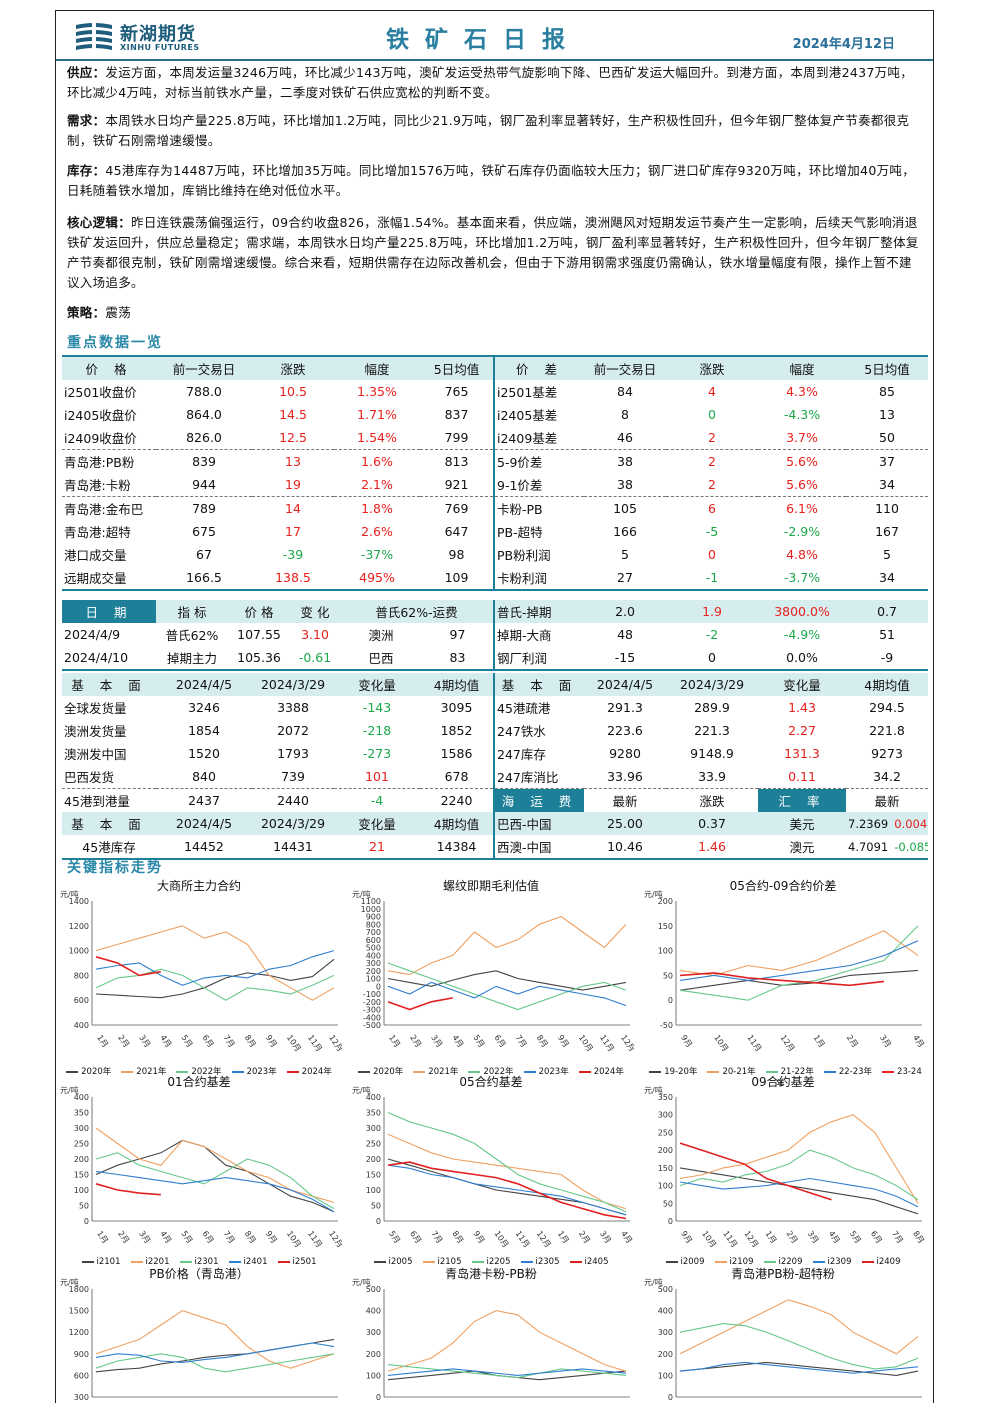 The height and width of the screenshot is (1403, 992). What do you see at coordinates (625, 577) in the screenshot?
I see `table-cell: 27` at bounding box center [625, 577].